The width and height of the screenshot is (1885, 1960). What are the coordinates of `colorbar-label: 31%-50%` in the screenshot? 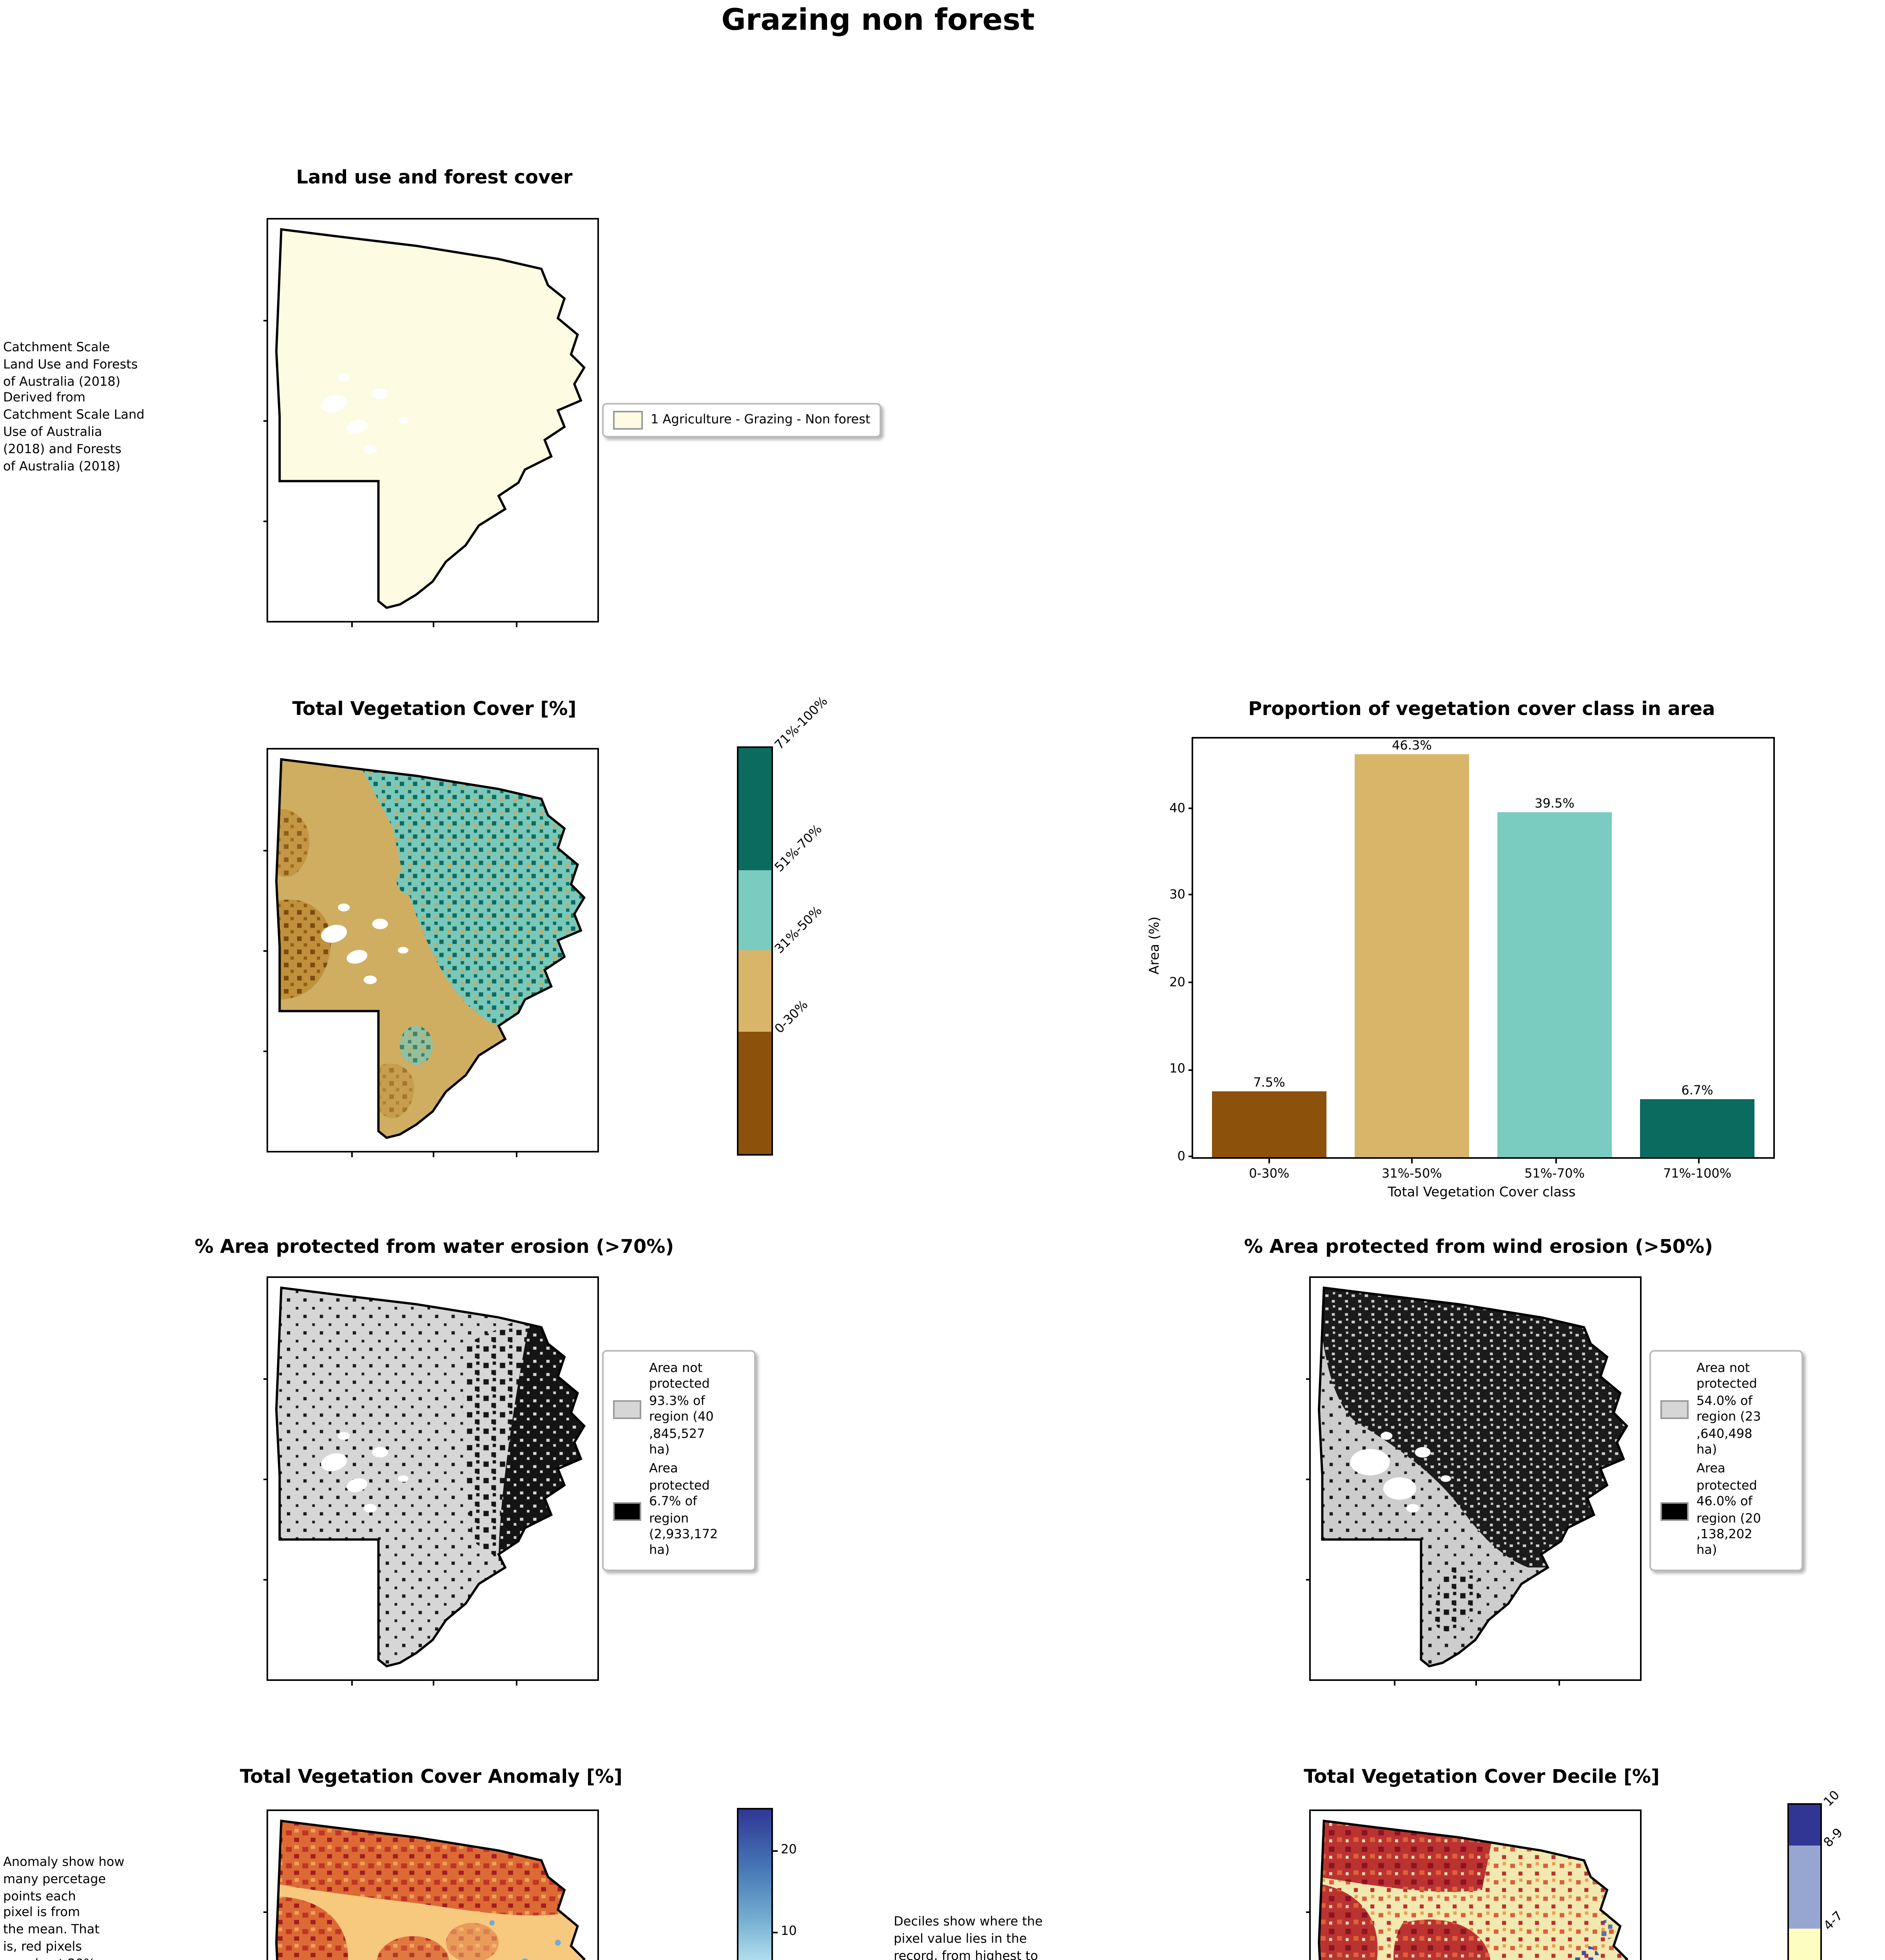 It's located at (798, 930).